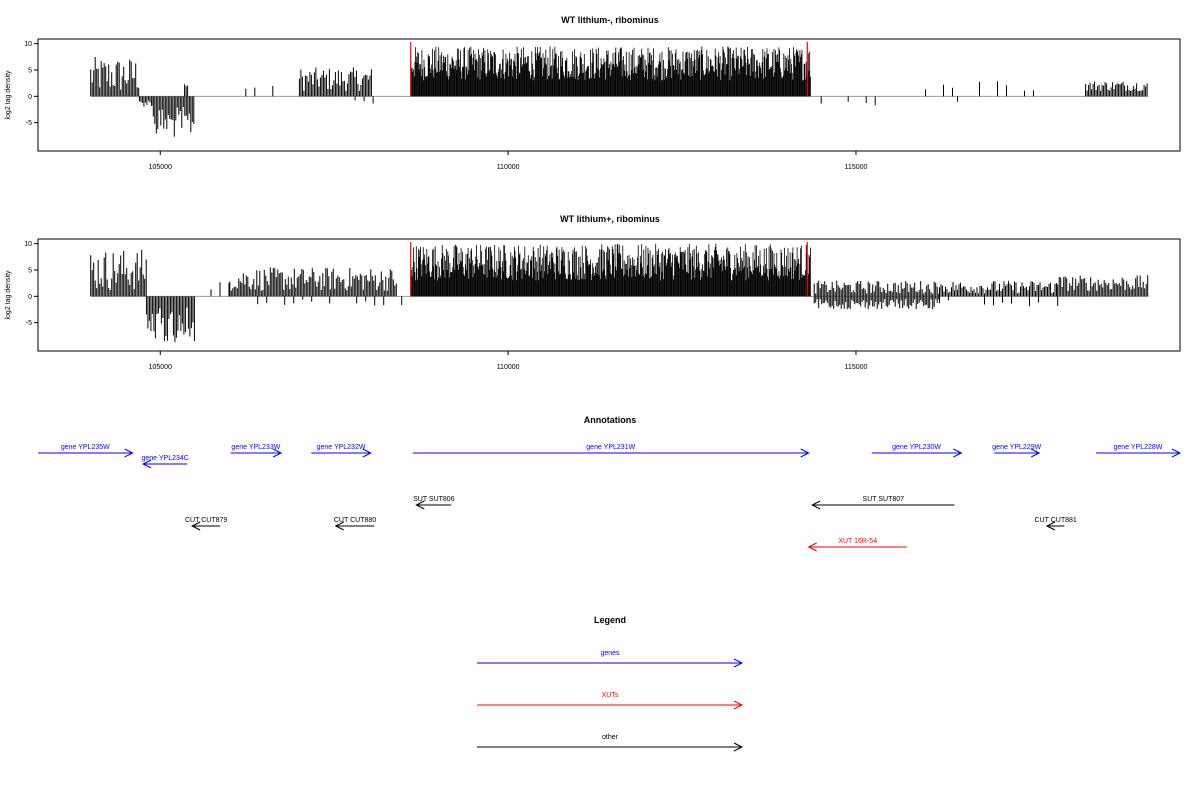  What do you see at coordinates (610, 20) in the screenshot?
I see `chart-title: WT lithium-, ribominus` at bounding box center [610, 20].